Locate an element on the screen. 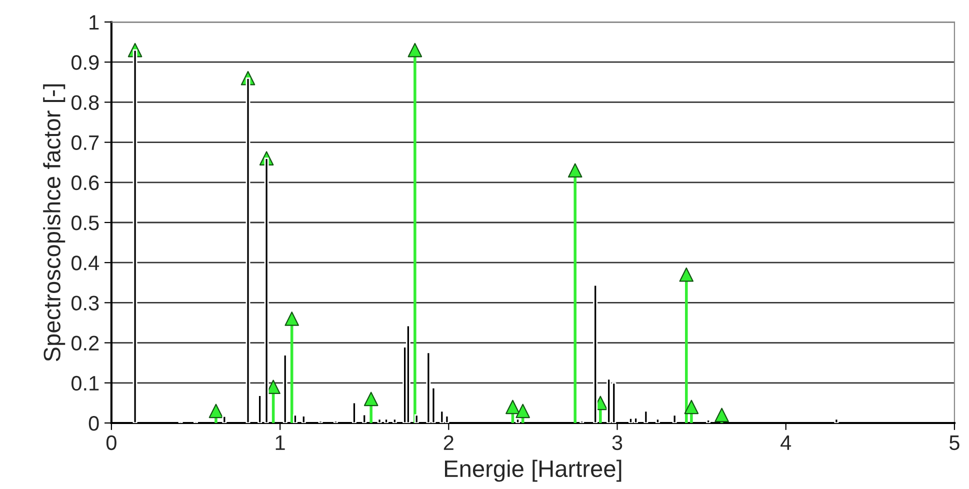 The width and height of the screenshot is (969, 489). x-tick-label: 0 is located at coordinates (111, 442).